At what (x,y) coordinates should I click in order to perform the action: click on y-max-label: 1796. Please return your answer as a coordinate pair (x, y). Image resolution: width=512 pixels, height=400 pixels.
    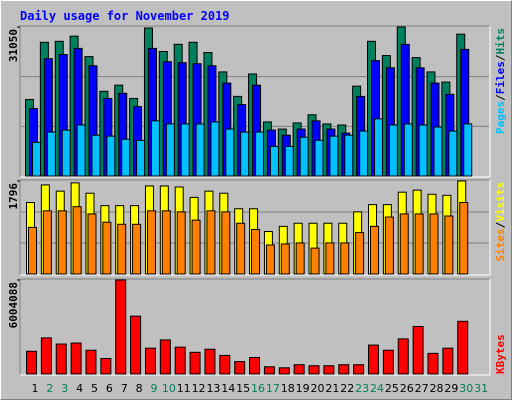
    Looking at the image, I should click on (13, 196).